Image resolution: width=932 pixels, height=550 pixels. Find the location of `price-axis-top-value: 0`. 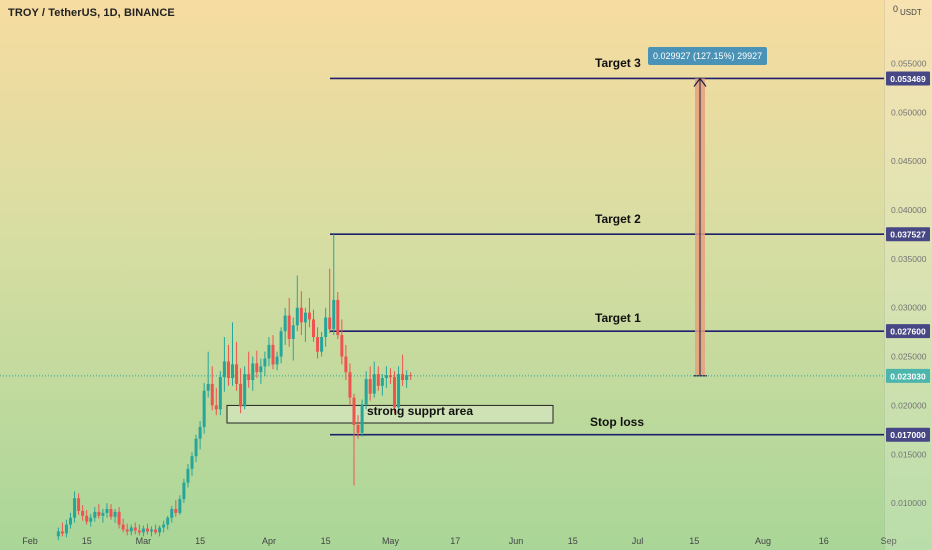

price-axis-top-value: 0 is located at coordinates (896, 9).